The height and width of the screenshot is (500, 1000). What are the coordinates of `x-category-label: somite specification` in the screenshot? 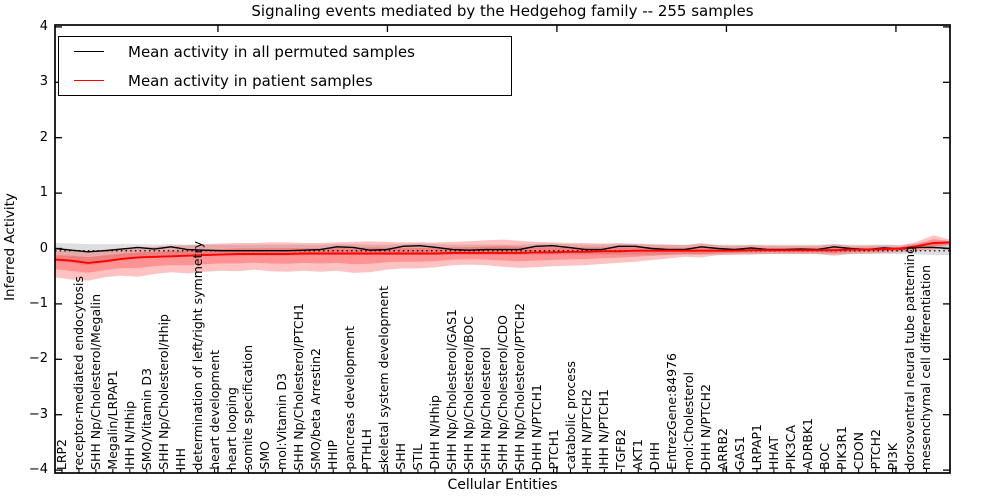 It's located at (248, 407).